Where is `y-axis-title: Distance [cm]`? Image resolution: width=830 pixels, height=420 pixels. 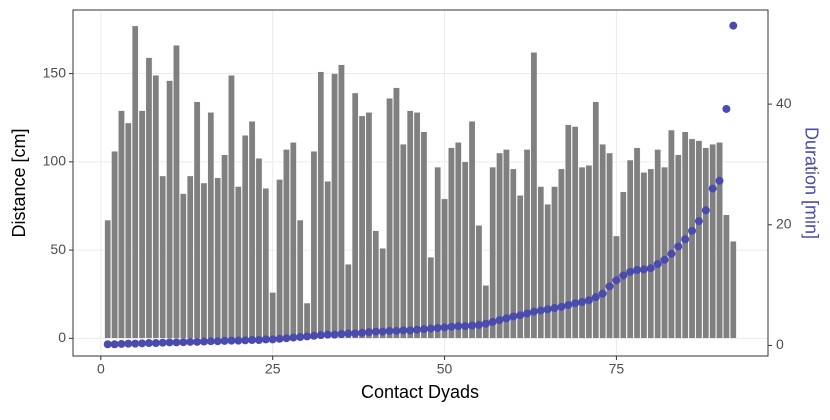
y-axis-title: Distance [cm] is located at coordinates (19, 182).